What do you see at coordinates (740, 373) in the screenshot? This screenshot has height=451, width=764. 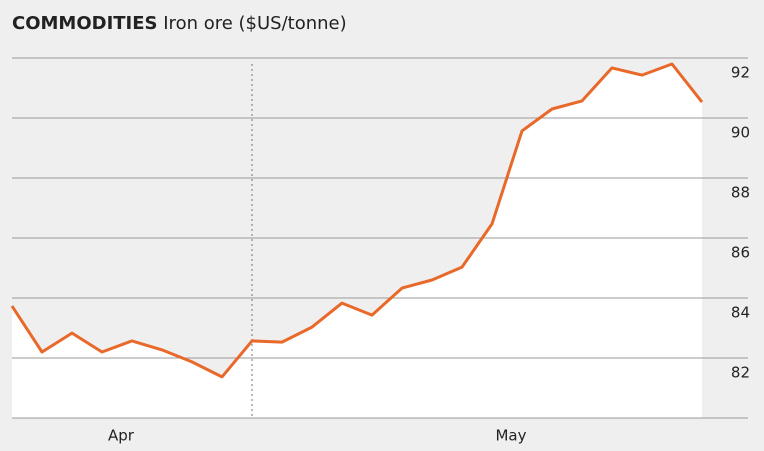 I see `y-tick-label: 82` at bounding box center [740, 373].